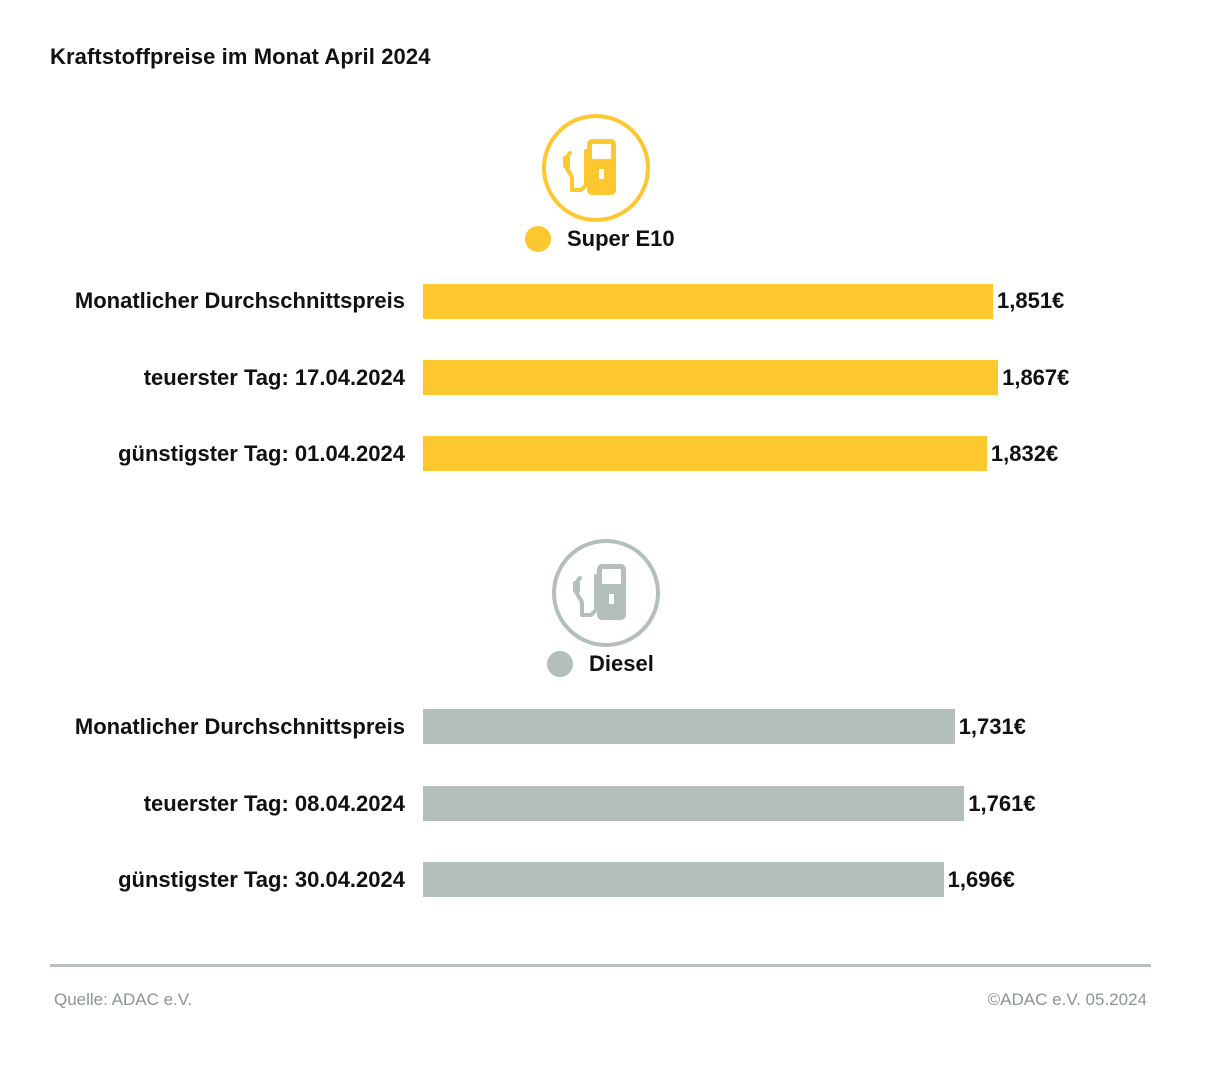 The width and height of the screenshot is (1219, 1080). What do you see at coordinates (538, 239) in the screenshot?
I see `legend-dot-super` at bounding box center [538, 239].